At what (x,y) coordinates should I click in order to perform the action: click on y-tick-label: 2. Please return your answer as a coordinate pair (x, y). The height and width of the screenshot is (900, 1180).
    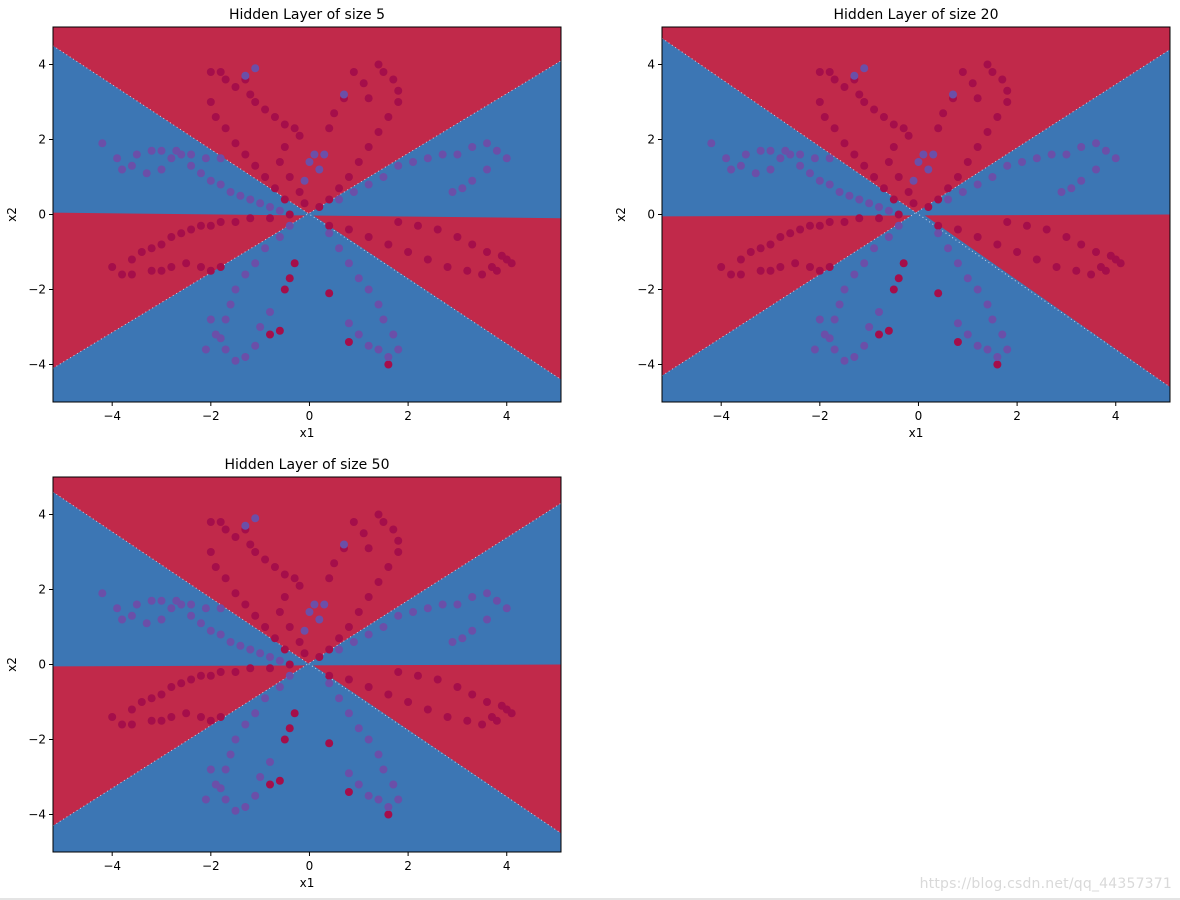
    Looking at the image, I should click on (651, 140).